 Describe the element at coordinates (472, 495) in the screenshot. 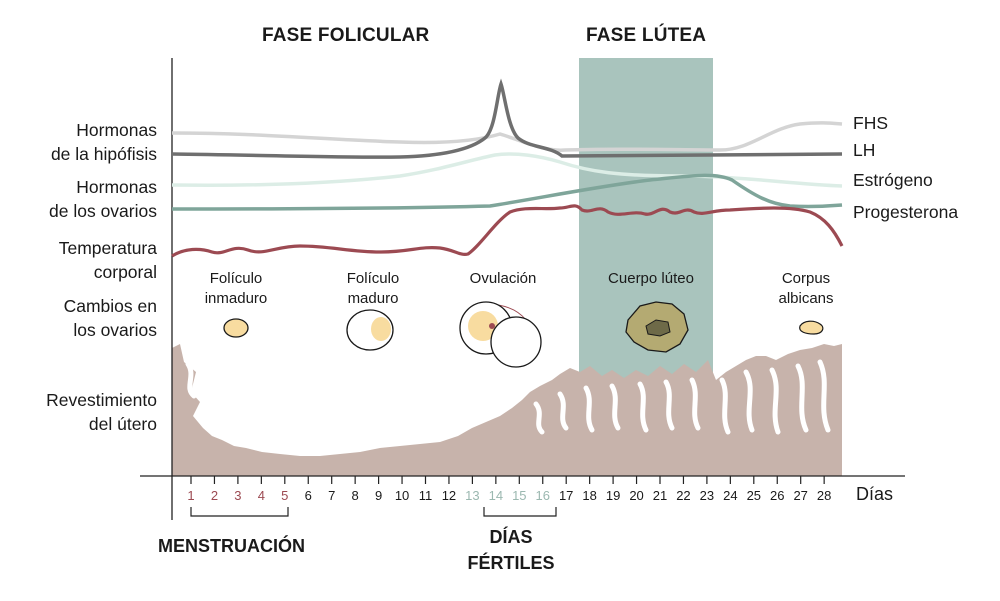

I see `day-label: 13` at that location.